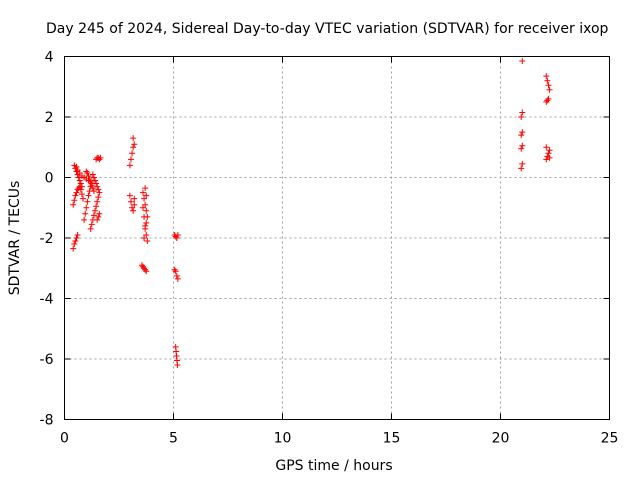 The image size is (640, 480). Describe the element at coordinates (333, 466) in the screenshot. I see `x-axis-label: GPS time / hours` at that location.